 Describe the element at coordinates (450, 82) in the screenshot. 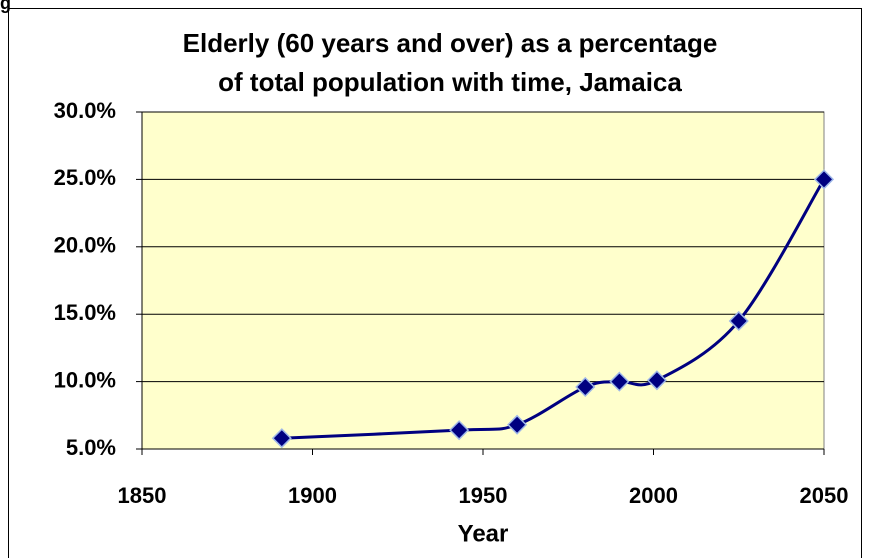

I see `chart-title: of total population with time, Jamaica` at that location.